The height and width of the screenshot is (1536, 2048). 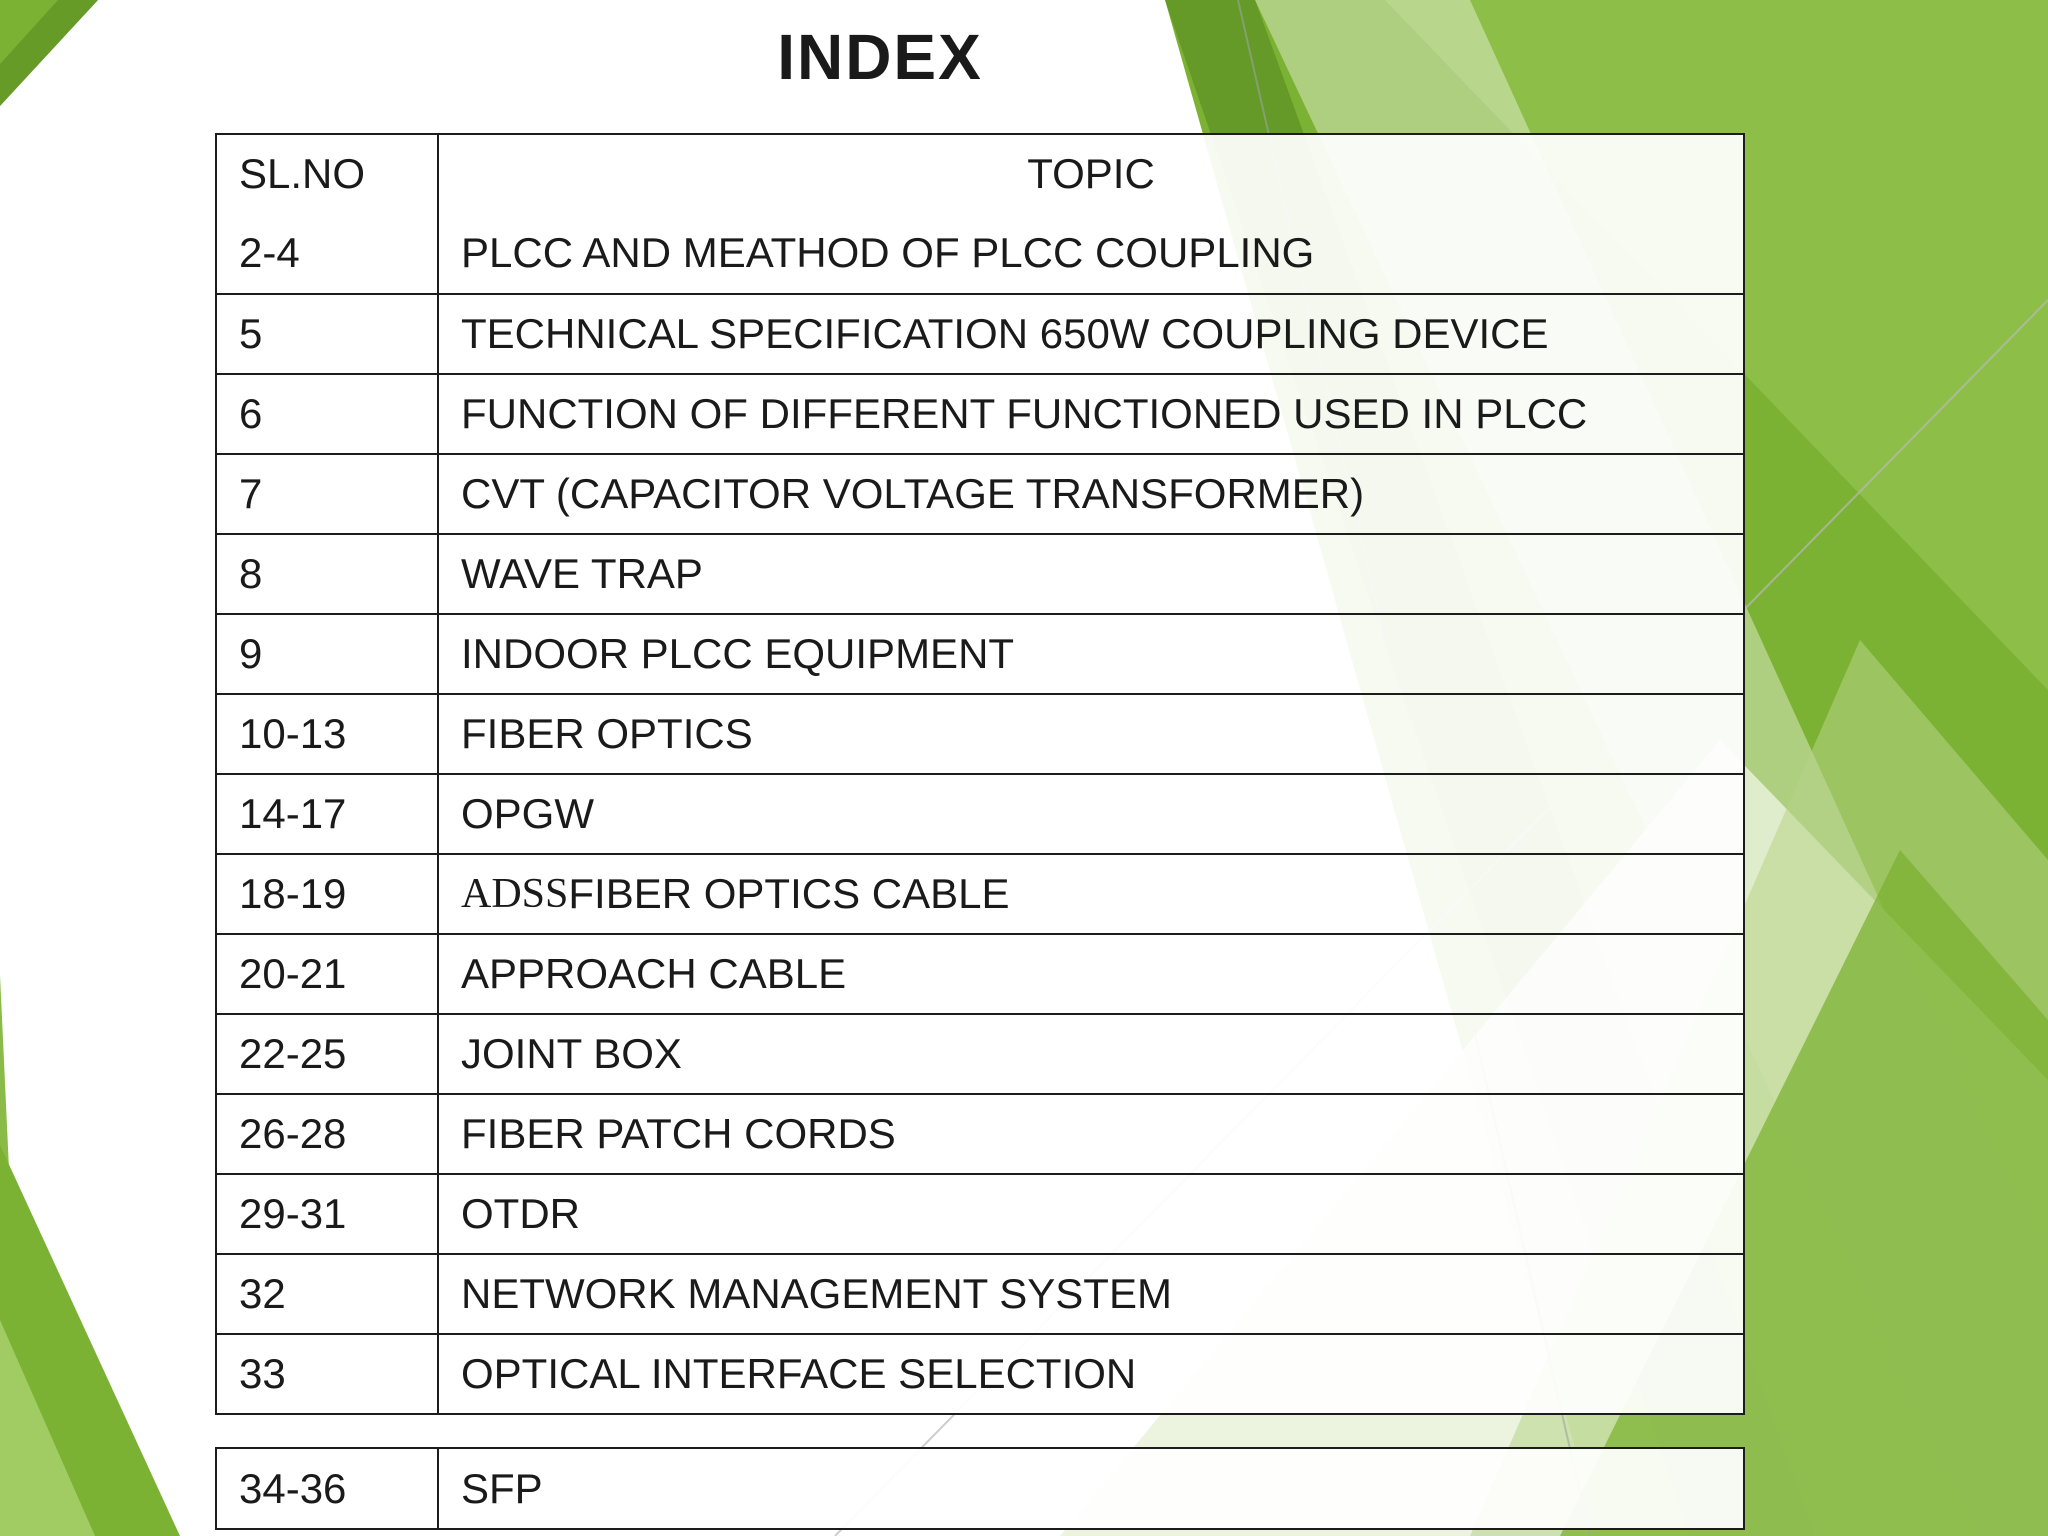 I want to click on slno-cell: 20-21, so click(x=328, y=974).